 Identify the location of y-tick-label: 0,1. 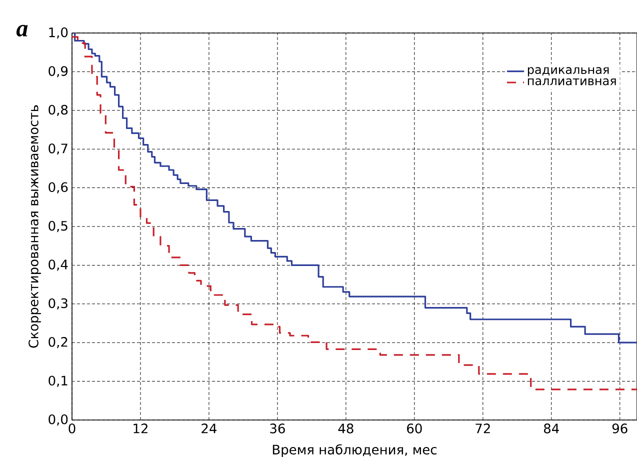
(58, 381).